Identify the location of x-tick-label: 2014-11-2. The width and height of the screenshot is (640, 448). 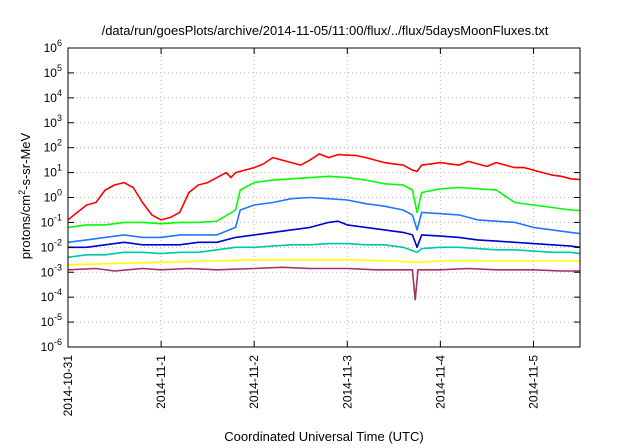
(254, 382).